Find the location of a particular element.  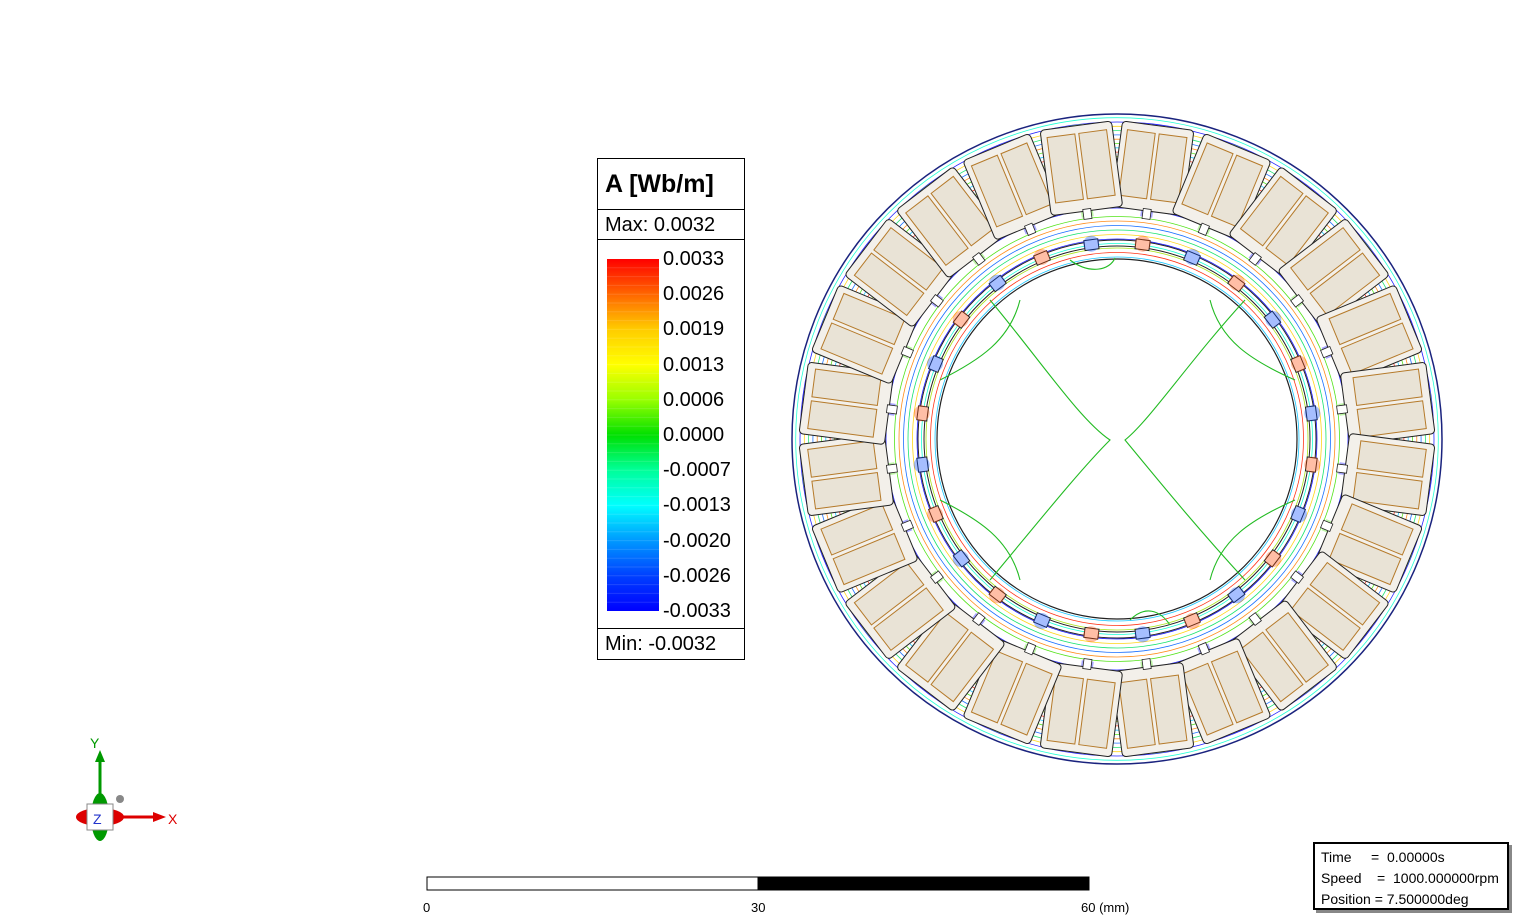

legend-tick-label: 0.0033 is located at coordinates (694, 259).